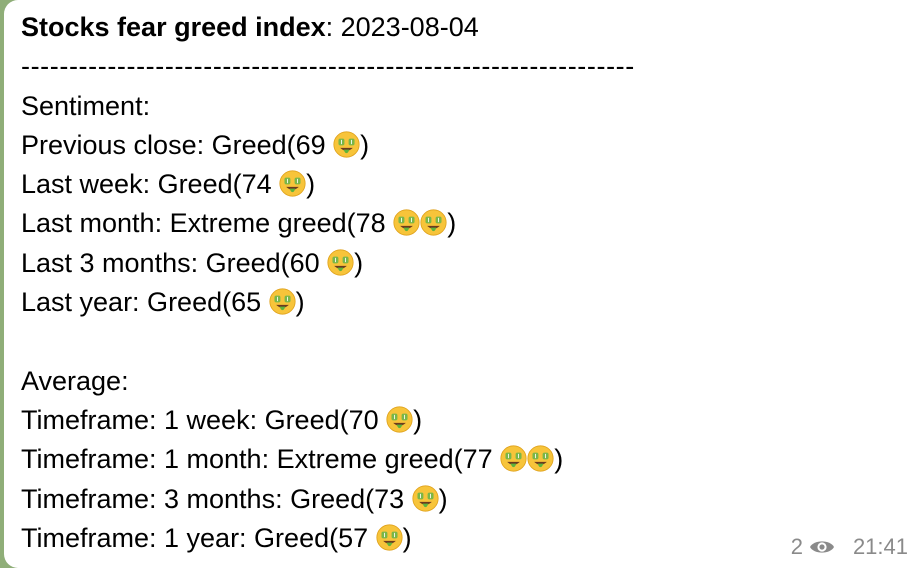 Image resolution: width=914 pixels, height=568 pixels. I want to click on sentiment-item: Last year: Greed(65 ), so click(467, 302).